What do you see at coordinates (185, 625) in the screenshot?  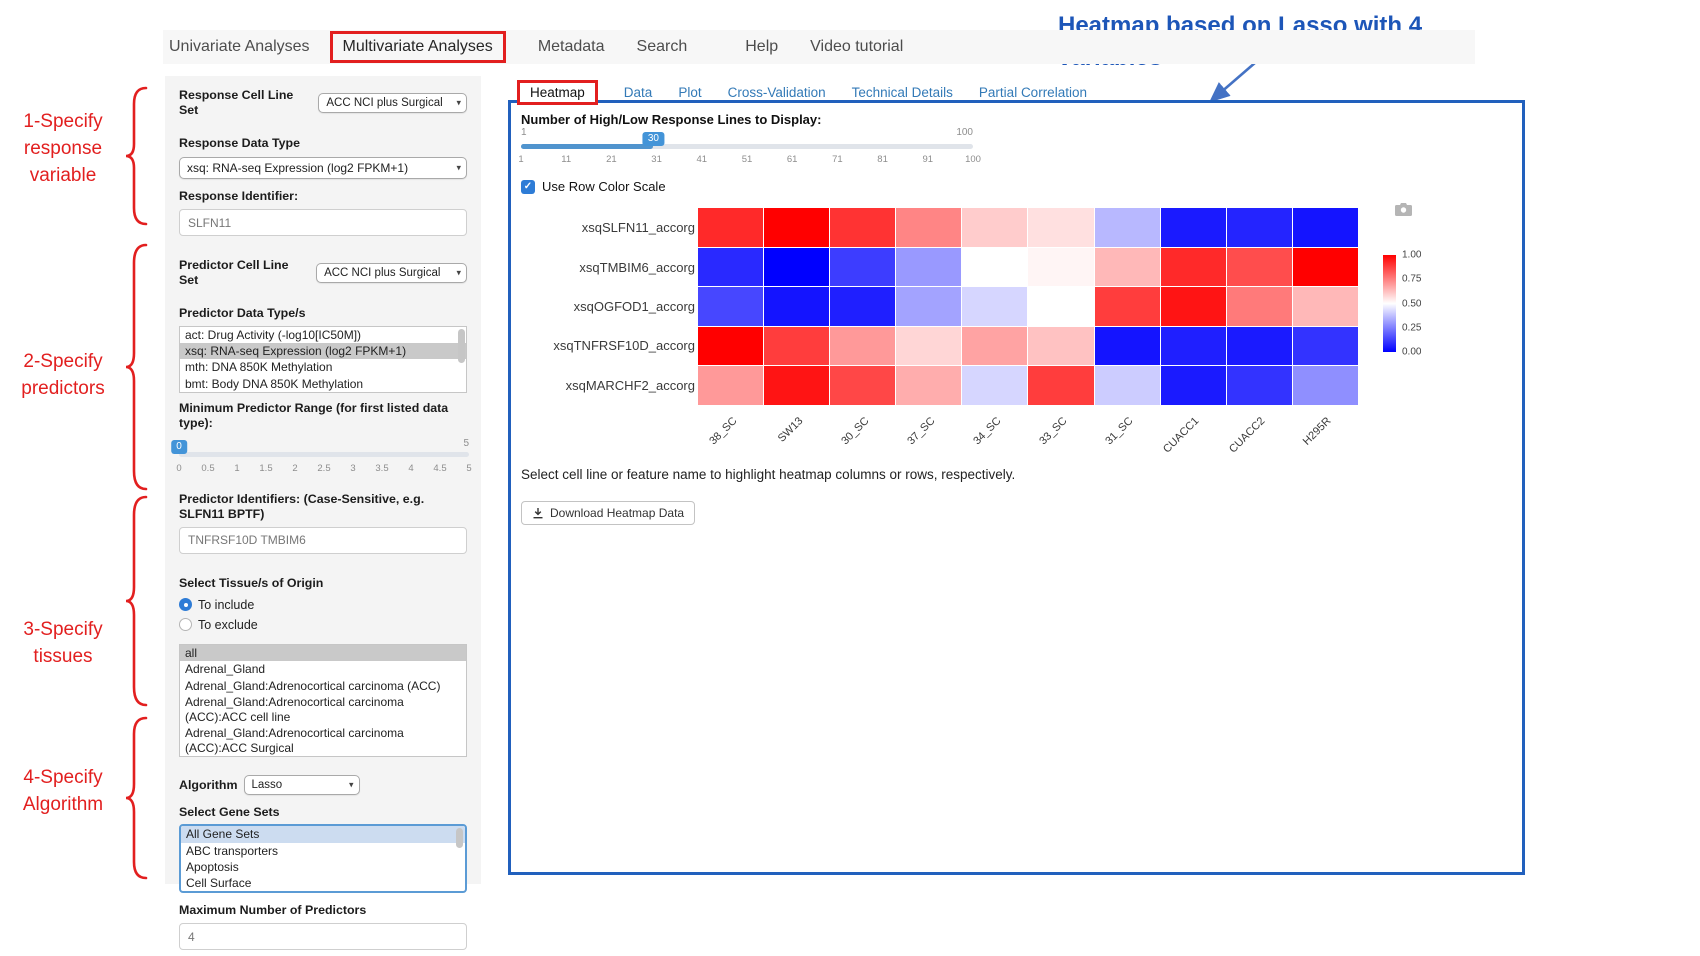 I see `radio-unselected-icon` at bounding box center [185, 625].